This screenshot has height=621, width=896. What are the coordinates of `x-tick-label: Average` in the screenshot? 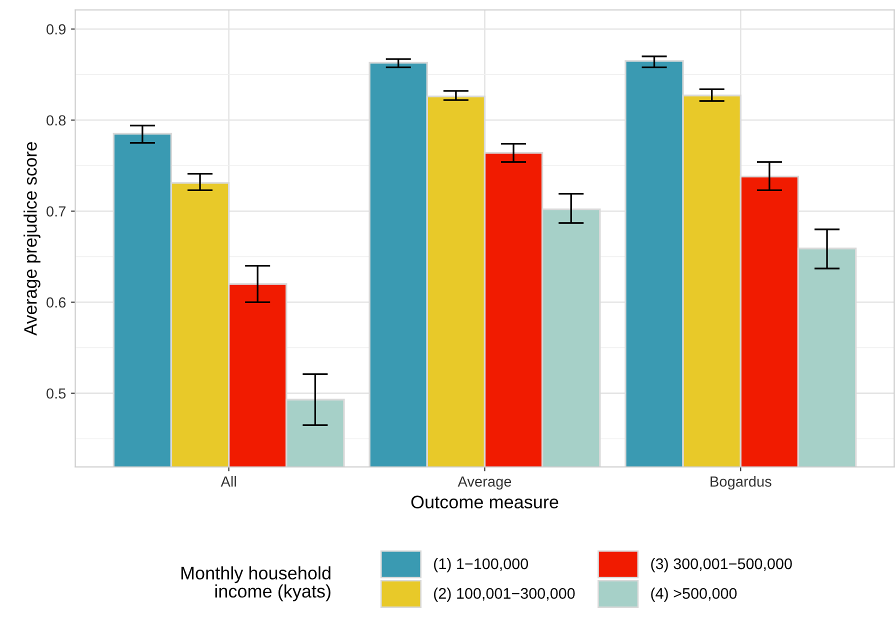 It's located at (485, 483).